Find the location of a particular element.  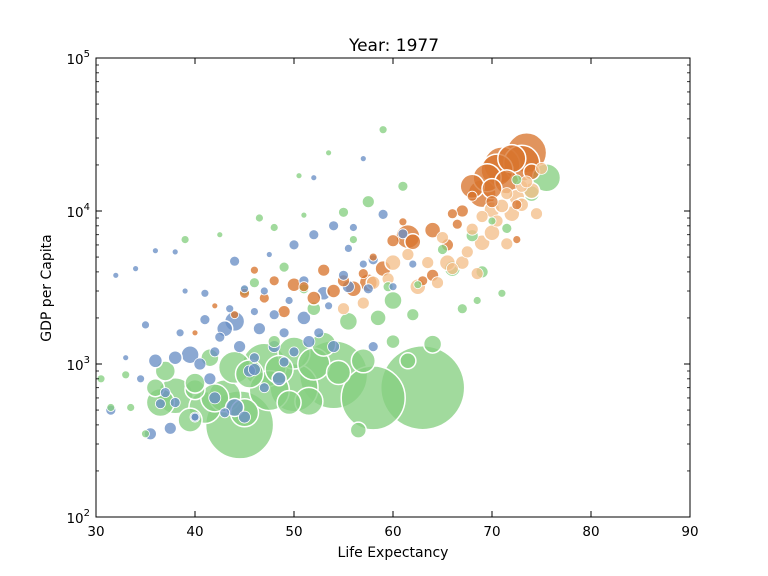

x-tick-label-40: 40 is located at coordinates (194, 532).